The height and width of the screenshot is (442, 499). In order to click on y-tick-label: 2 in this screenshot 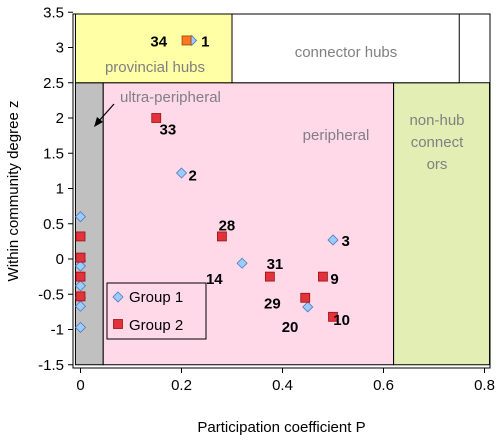, I will do `click(60, 118)`.